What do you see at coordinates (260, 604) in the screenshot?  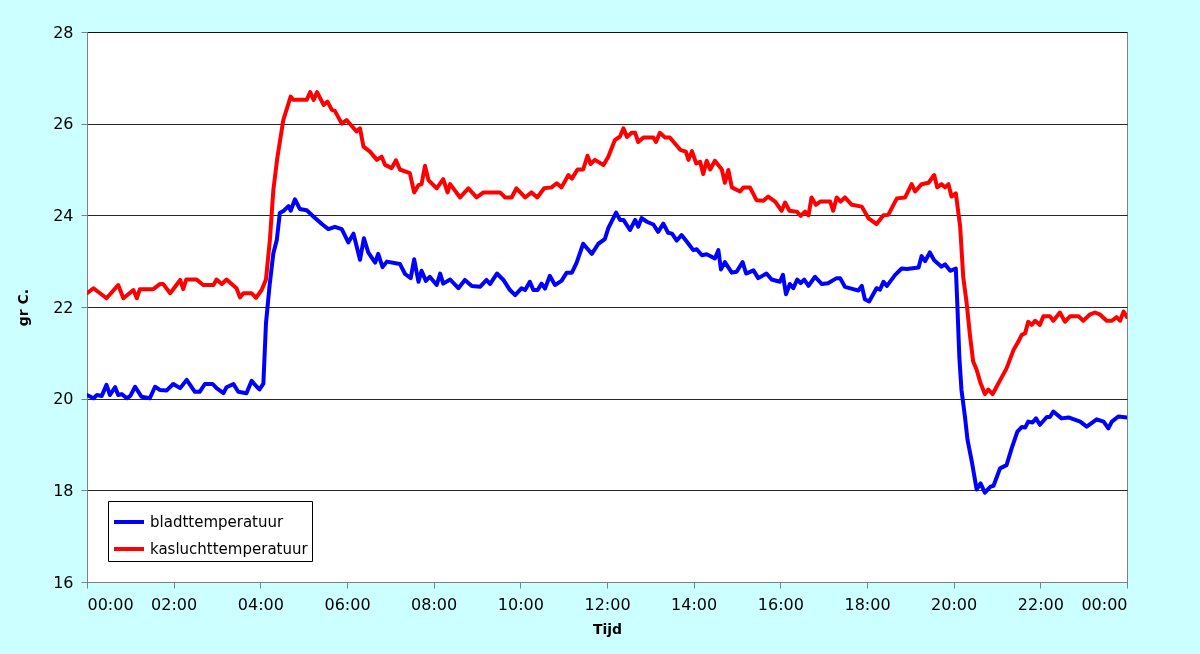 I see `x-tick-label: 04:00` at bounding box center [260, 604].